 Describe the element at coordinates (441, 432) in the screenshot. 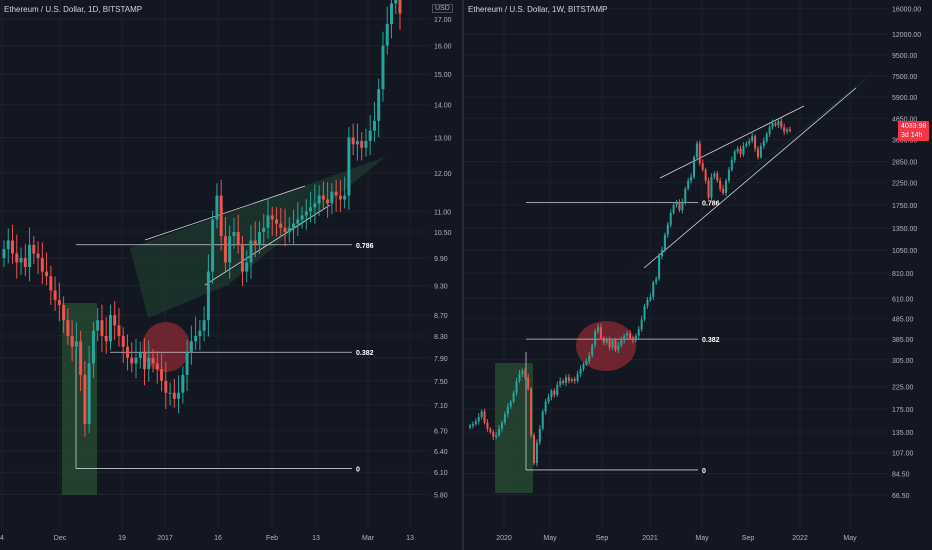

I see `y-tick-label: 6.70` at that location.